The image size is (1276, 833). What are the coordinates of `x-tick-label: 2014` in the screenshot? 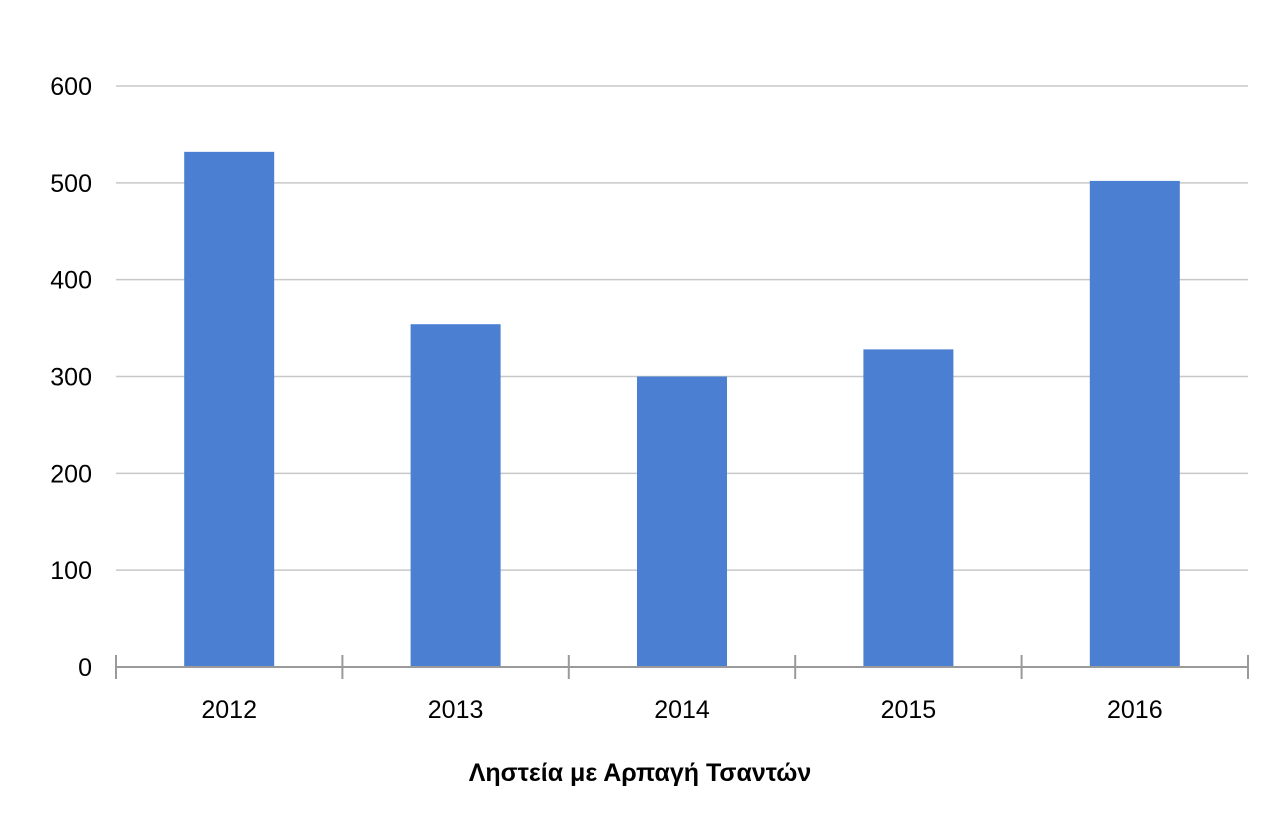 It's located at (682, 710).